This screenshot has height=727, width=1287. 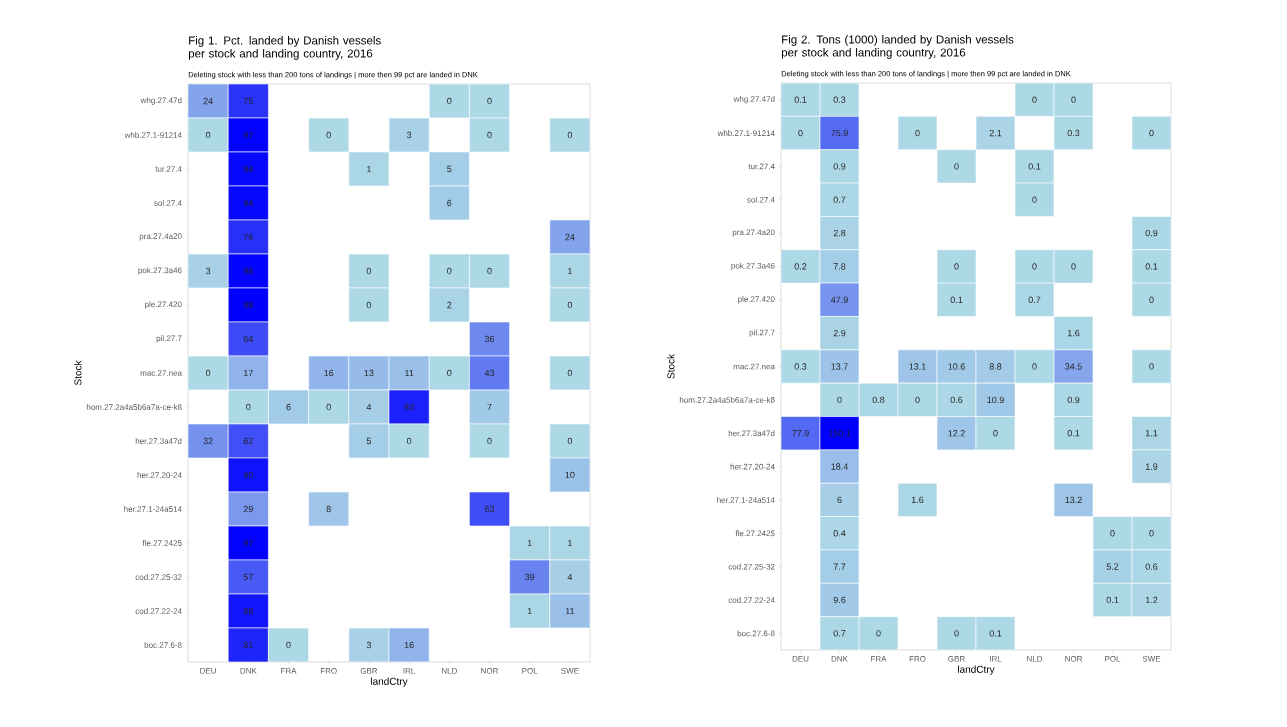 What do you see at coordinates (248, 475) in the screenshot?
I see `data-label: 90` at bounding box center [248, 475].